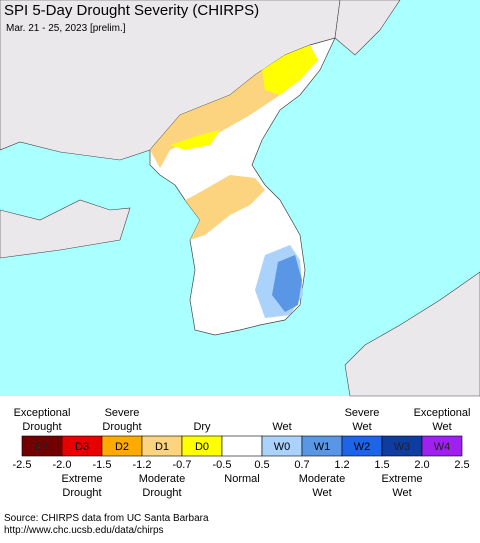 The width and height of the screenshot is (480, 543). What do you see at coordinates (322, 447) in the screenshot?
I see `legend-code: W1` at bounding box center [322, 447].